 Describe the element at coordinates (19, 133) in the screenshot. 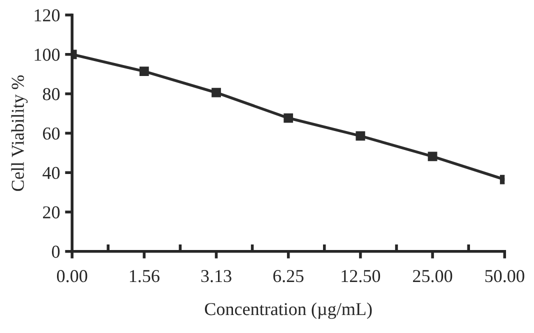

I see `y-axis-title: Cell Viability %` at that location.